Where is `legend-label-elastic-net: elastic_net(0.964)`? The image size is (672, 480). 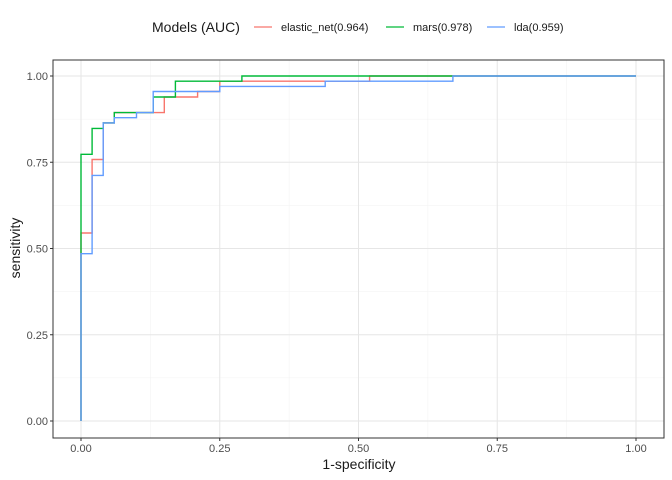 legend-label-elastic-net: elastic_net(0.964) is located at coordinates (324, 28).